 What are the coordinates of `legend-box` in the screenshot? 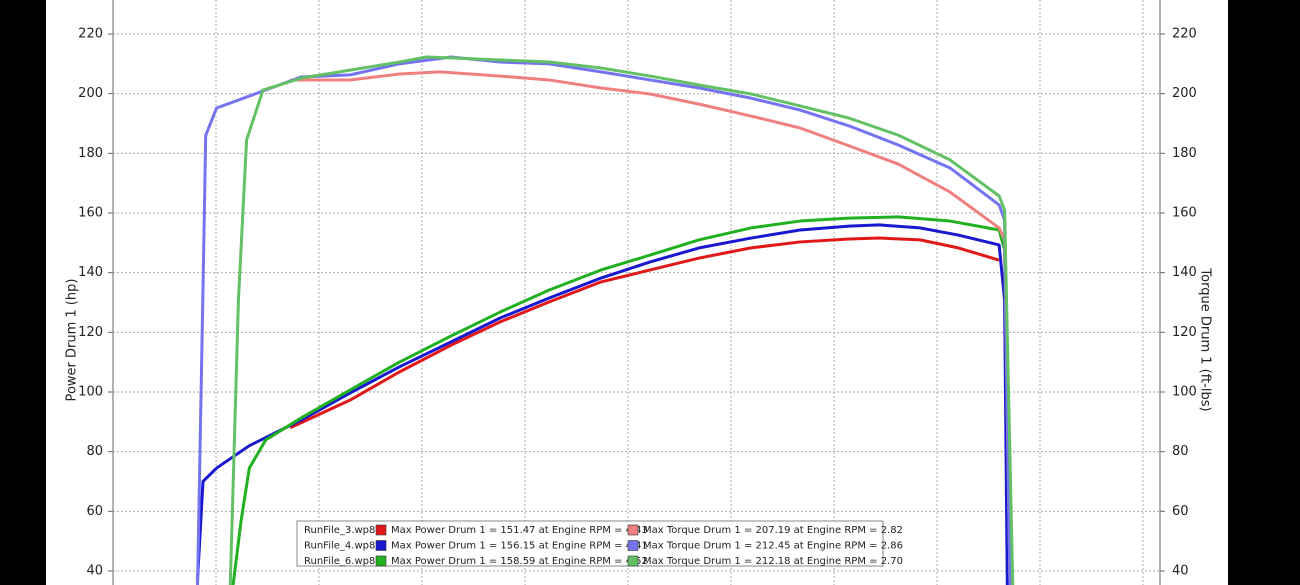 It's located at (590, 543).